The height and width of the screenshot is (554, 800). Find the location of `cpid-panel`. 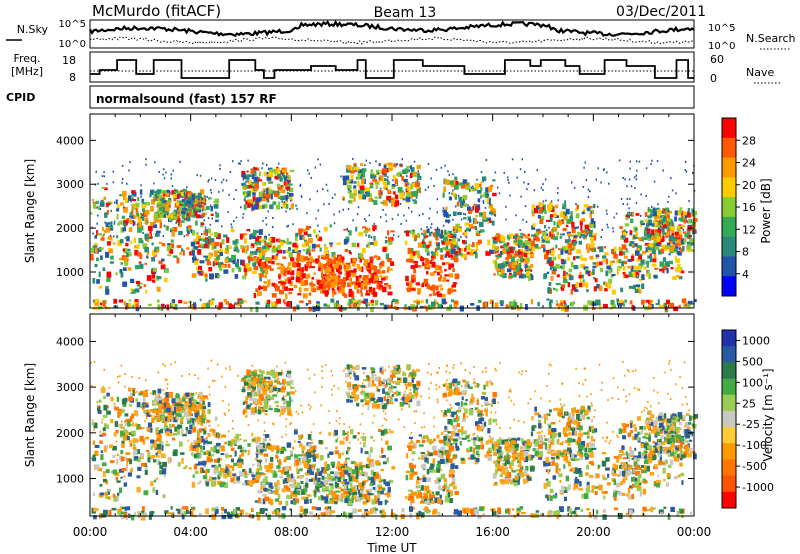

cpid-panel is located at coordinates (392, 97).